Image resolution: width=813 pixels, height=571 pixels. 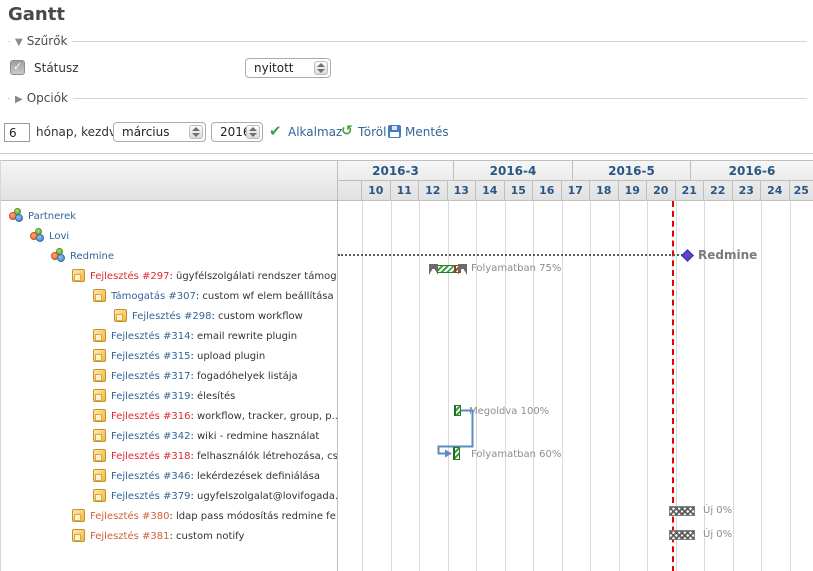 I want to click on filters-fieldset-border, so click(x=407, y=41).